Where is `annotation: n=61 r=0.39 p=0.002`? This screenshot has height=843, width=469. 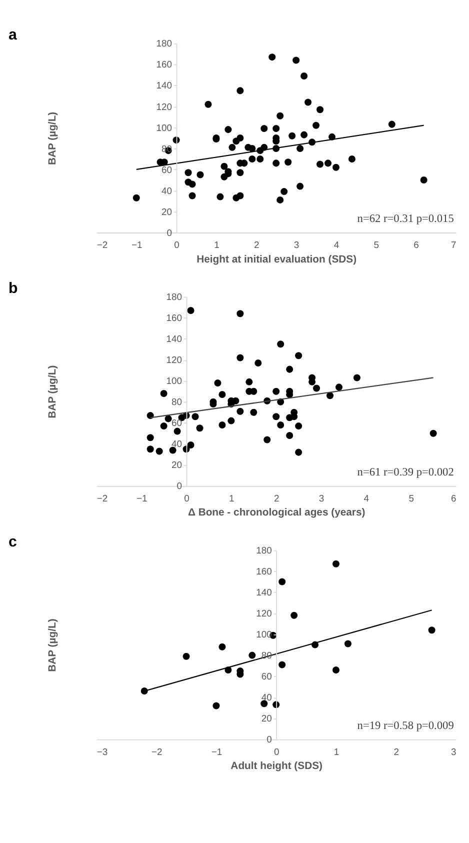 annotation: n=61 r=0.39 p=0.002 is located at coordinates (405, 472).